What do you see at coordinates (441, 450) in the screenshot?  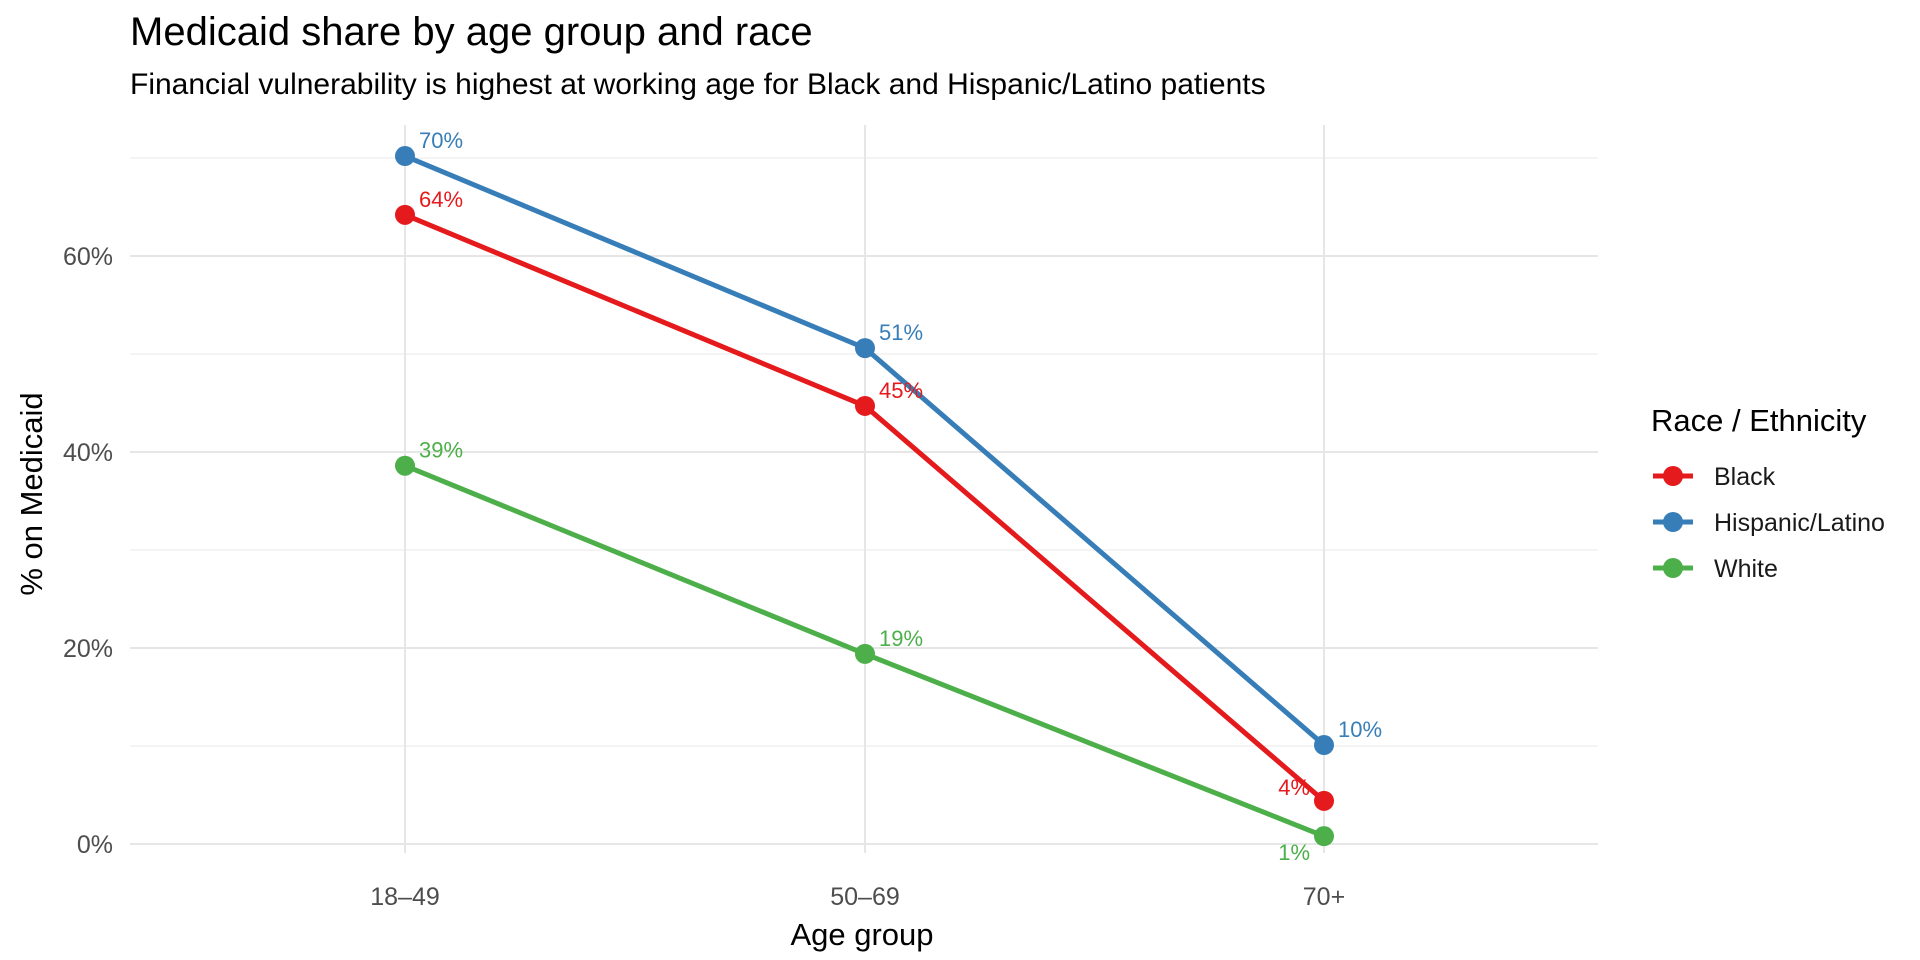 I see `point-label-white: 39%` at bounding box center [441, 450].